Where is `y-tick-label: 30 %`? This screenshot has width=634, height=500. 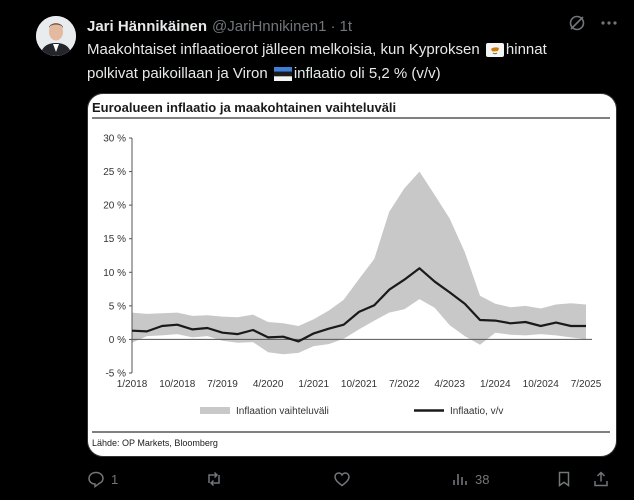 y-tick-label: 30 % is located at coordinates (114, 139).